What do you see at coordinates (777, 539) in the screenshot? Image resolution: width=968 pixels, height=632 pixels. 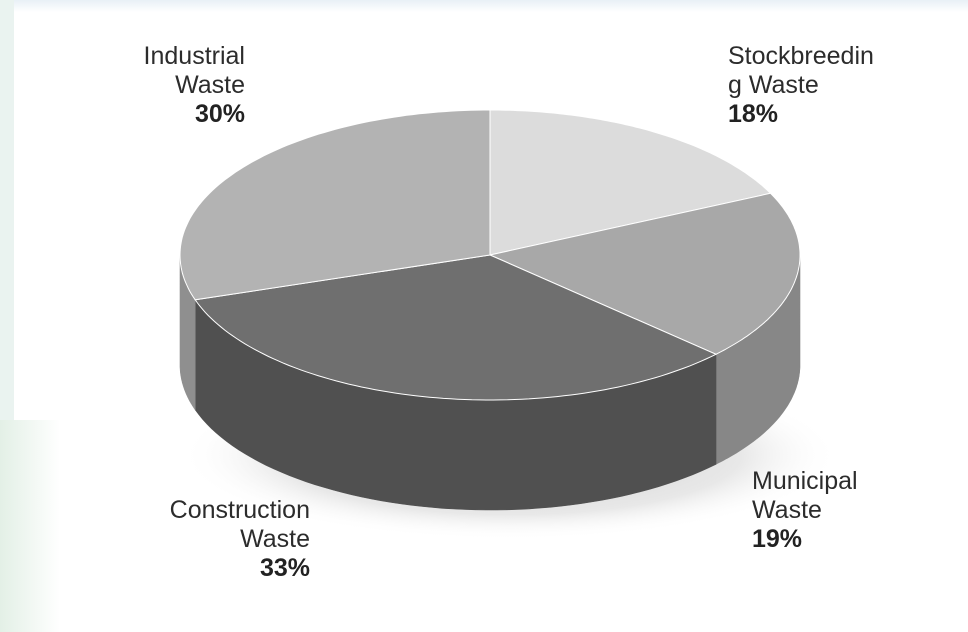 I see `label-municipal-percent: 19%` at bounding box center [777, 539].